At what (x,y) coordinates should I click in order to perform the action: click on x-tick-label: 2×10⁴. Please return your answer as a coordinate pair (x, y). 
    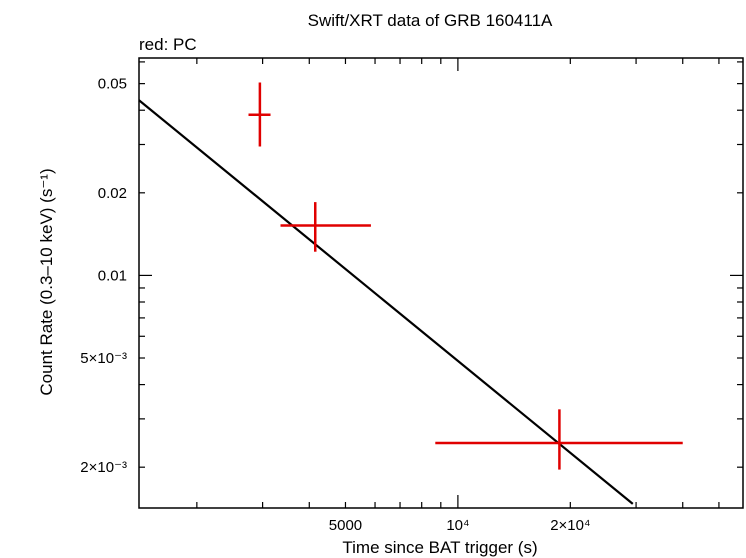
    Looking at the image, I should click on (570, 525).